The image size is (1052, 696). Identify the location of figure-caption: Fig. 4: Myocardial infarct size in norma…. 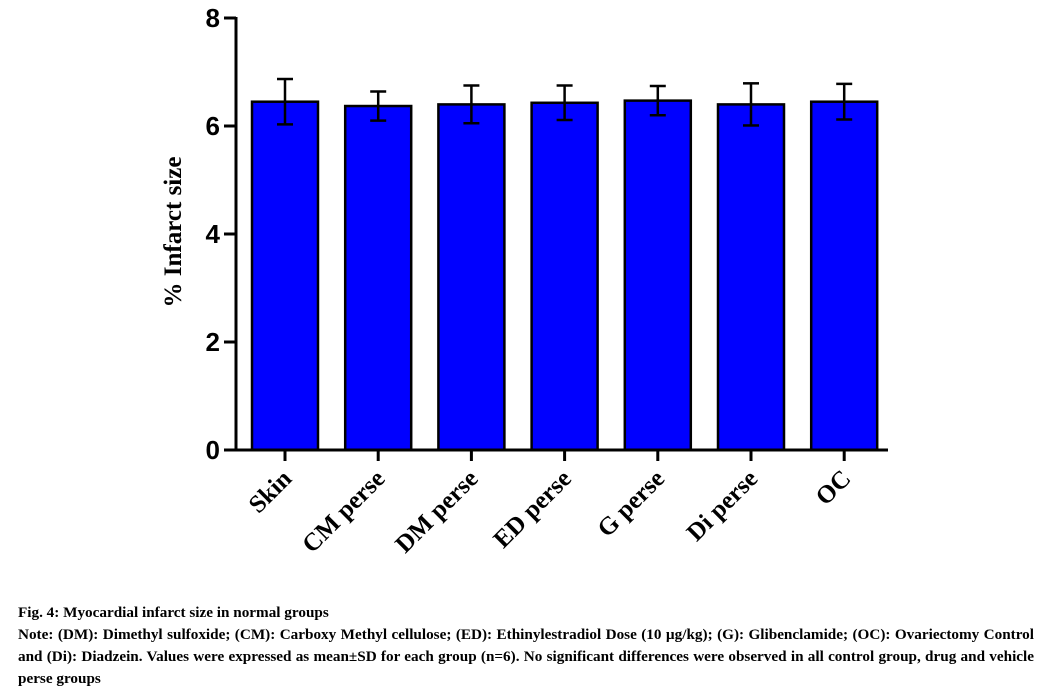
(526, 646).